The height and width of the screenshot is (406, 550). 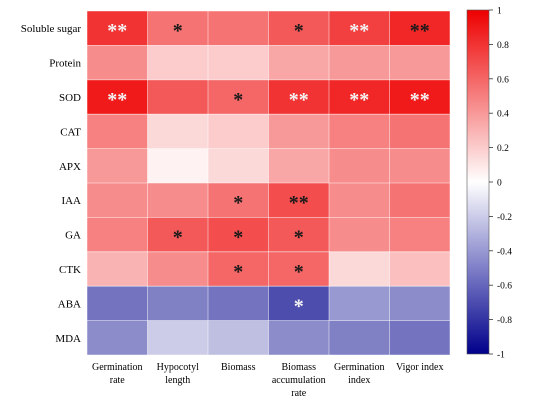 I want to click on row-label: APX, so click(x=70, y=167).